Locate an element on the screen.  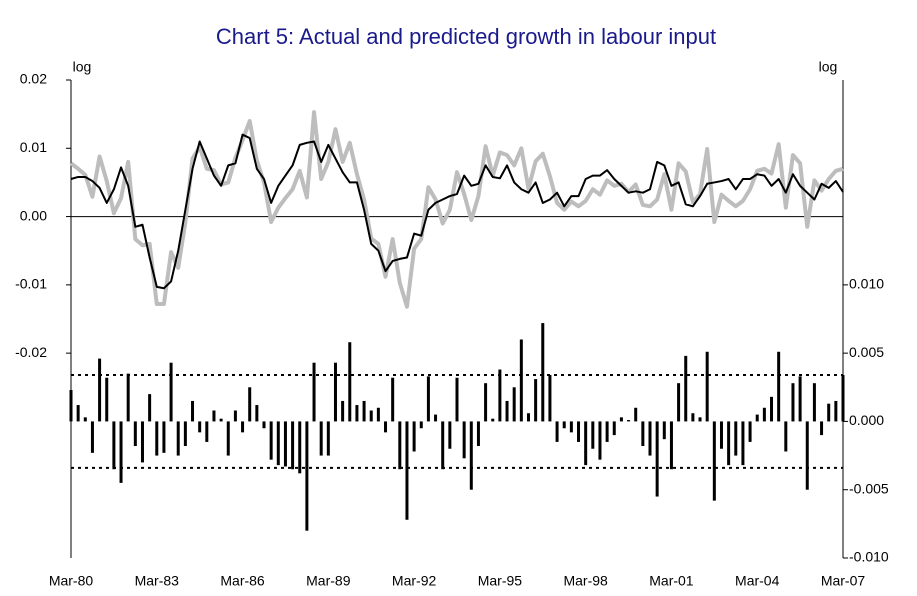
y2-axis-label: log is located at coordinates (828, 67).